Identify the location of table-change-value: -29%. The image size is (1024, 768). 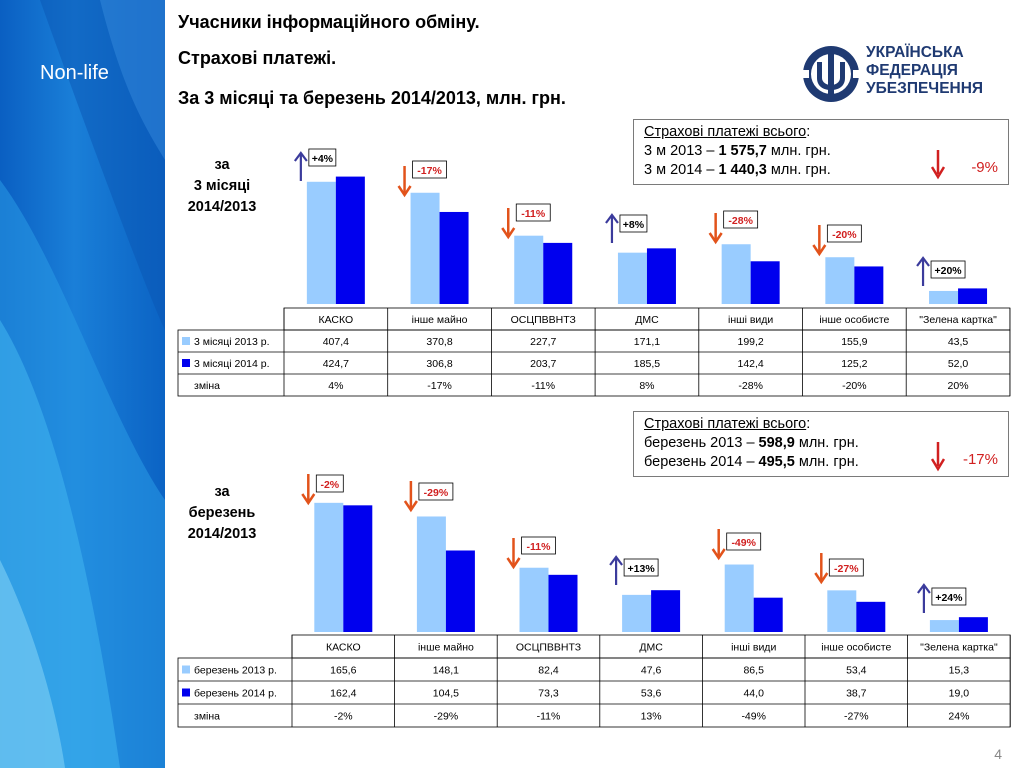
(446, 717).